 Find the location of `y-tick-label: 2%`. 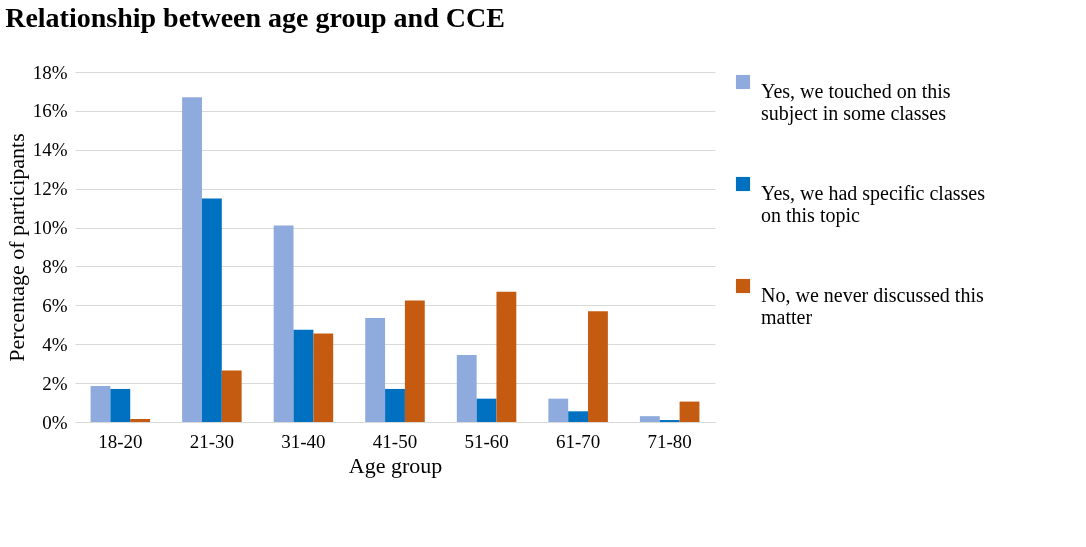

y-tick-label: 2% is located at coordinates (55, 383).